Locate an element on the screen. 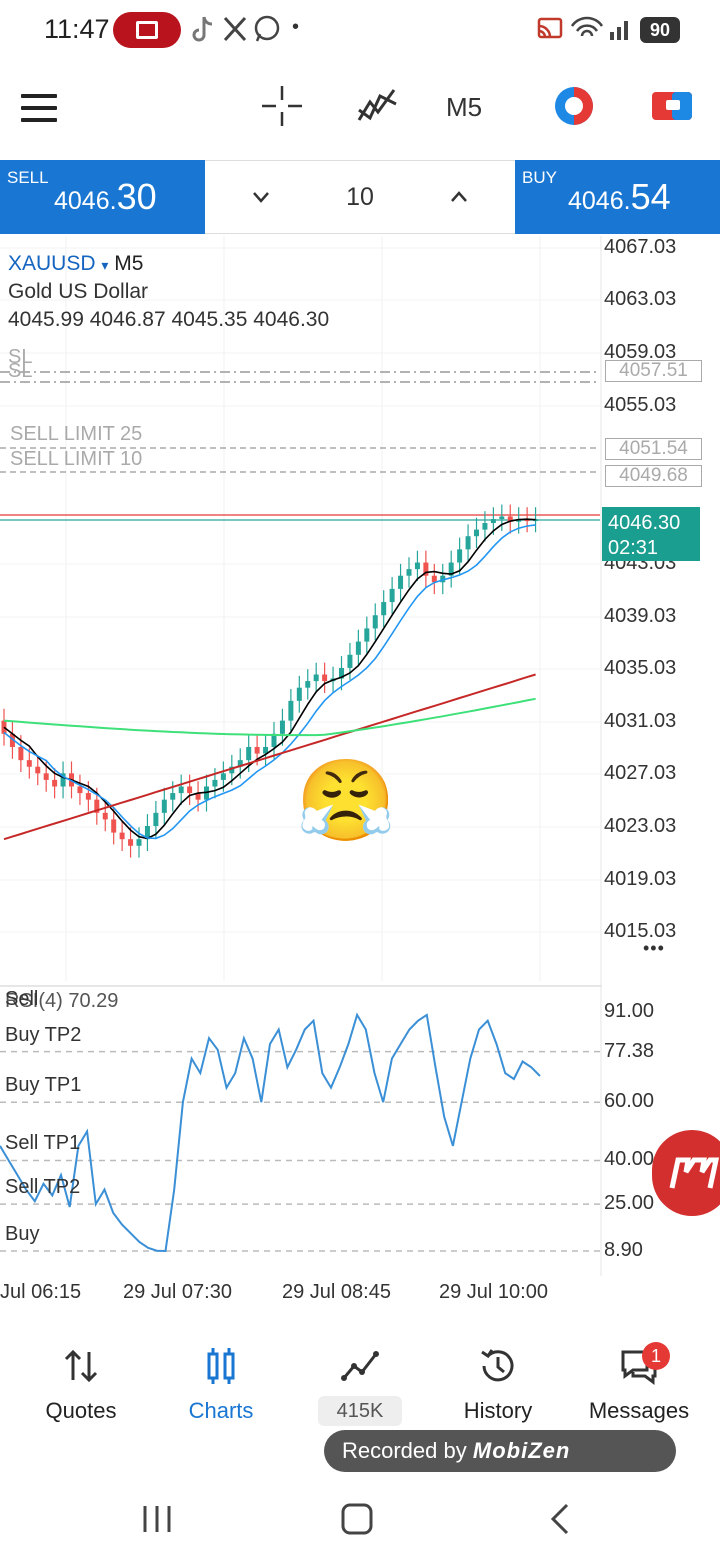  timeframe-button: M5 is located at coordinates (464, 107).